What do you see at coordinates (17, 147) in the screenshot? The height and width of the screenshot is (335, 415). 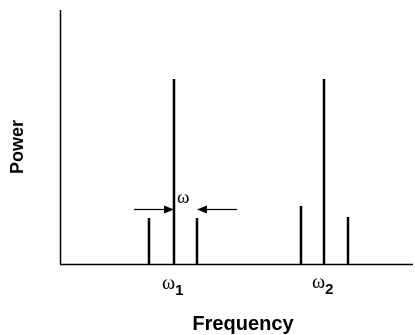 I see `y-axis-title: Power` at bounding box center [17, 147].